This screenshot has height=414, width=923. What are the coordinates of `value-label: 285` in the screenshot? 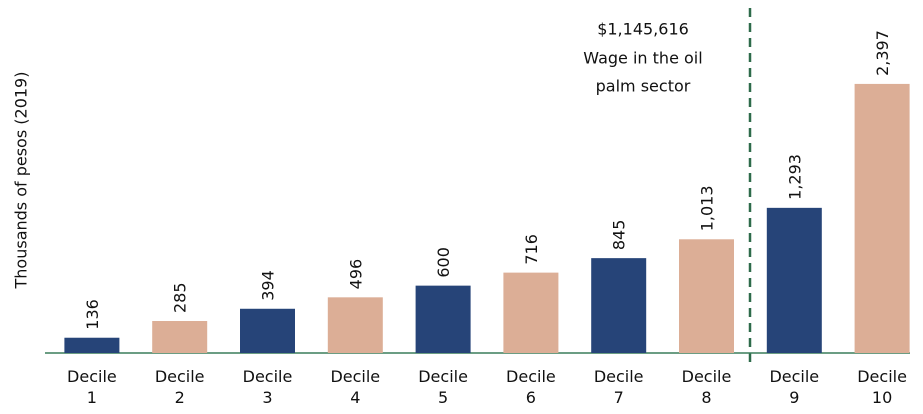 It's located at (180, 297).